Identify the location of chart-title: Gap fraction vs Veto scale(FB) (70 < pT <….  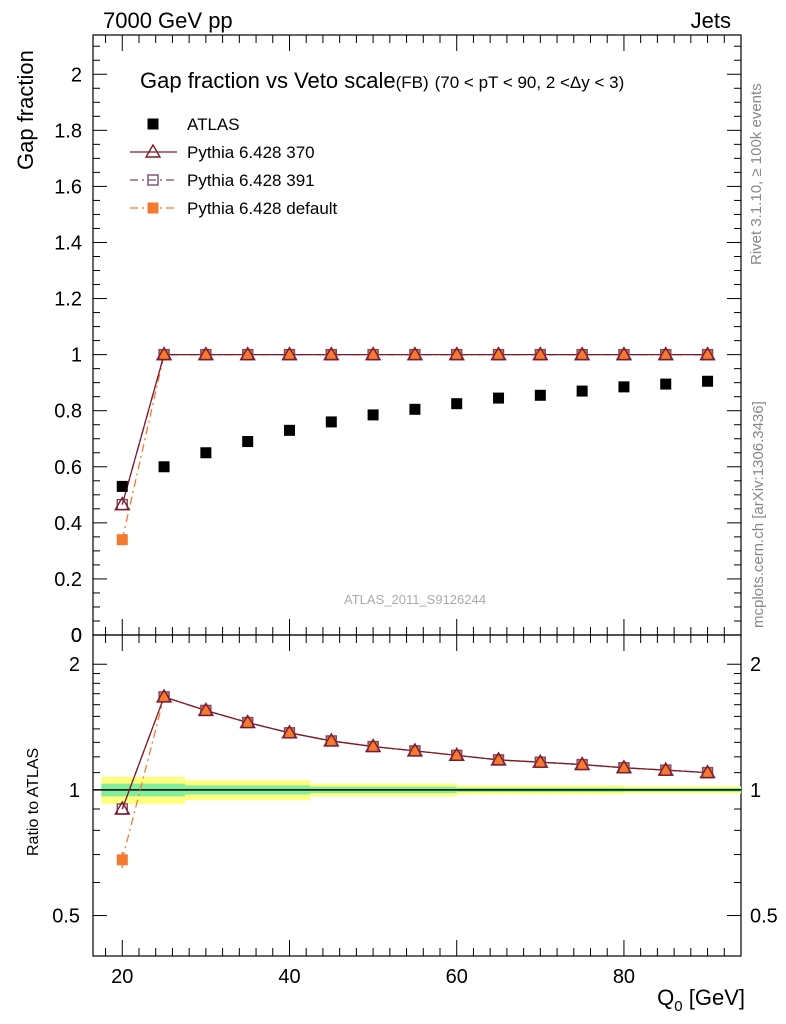
(382, 80).